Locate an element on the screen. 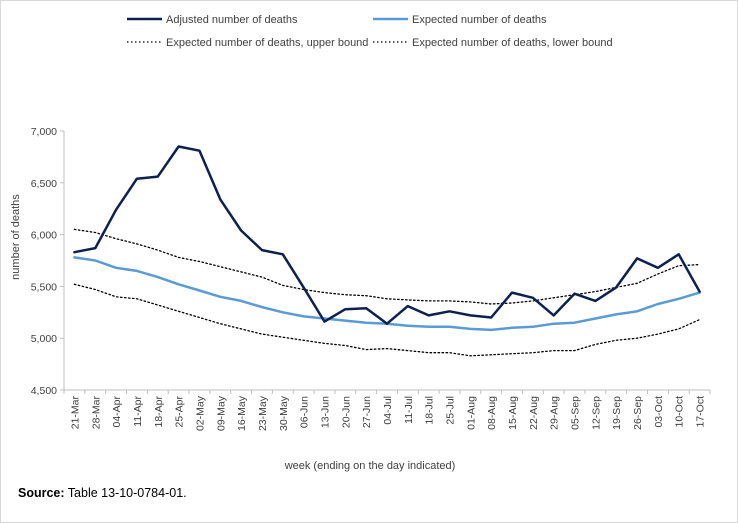 The width and height of the screenshot is (738, 523). source-note: Source: Table 13-10-0784-01. is located at coordinates (102, 493).